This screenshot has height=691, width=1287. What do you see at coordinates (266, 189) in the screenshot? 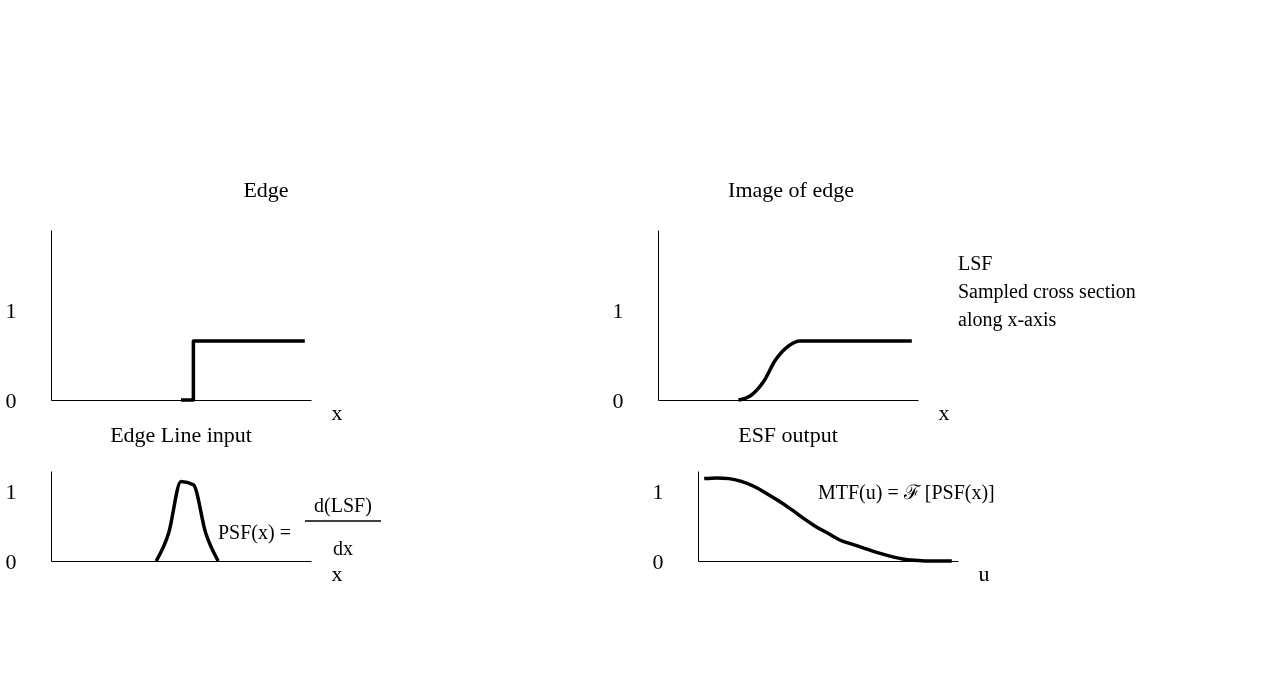
I see `text: Edge` at bounding box center [266, 189].